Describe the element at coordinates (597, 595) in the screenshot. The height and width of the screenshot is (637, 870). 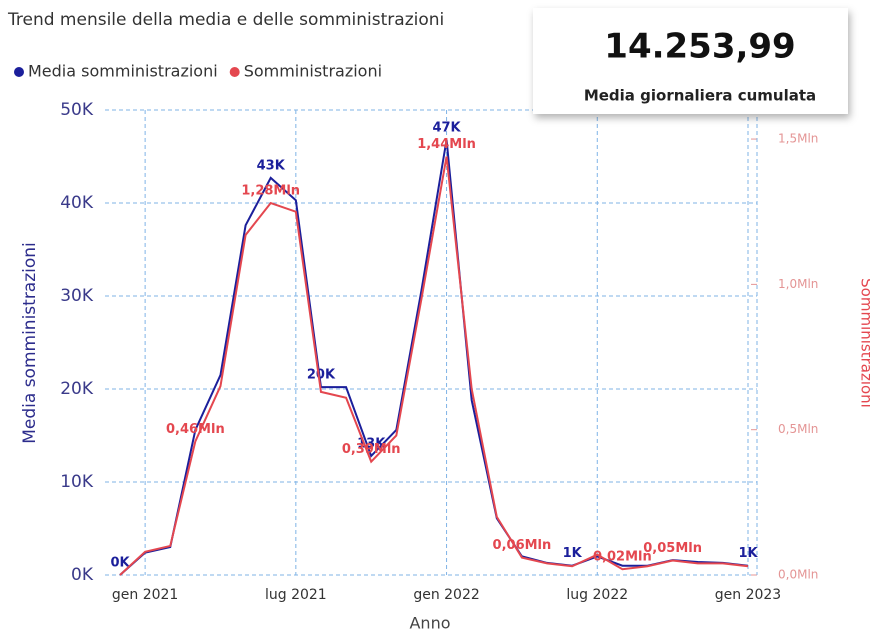
I see `x-tick-label: lug 2022` at that location.